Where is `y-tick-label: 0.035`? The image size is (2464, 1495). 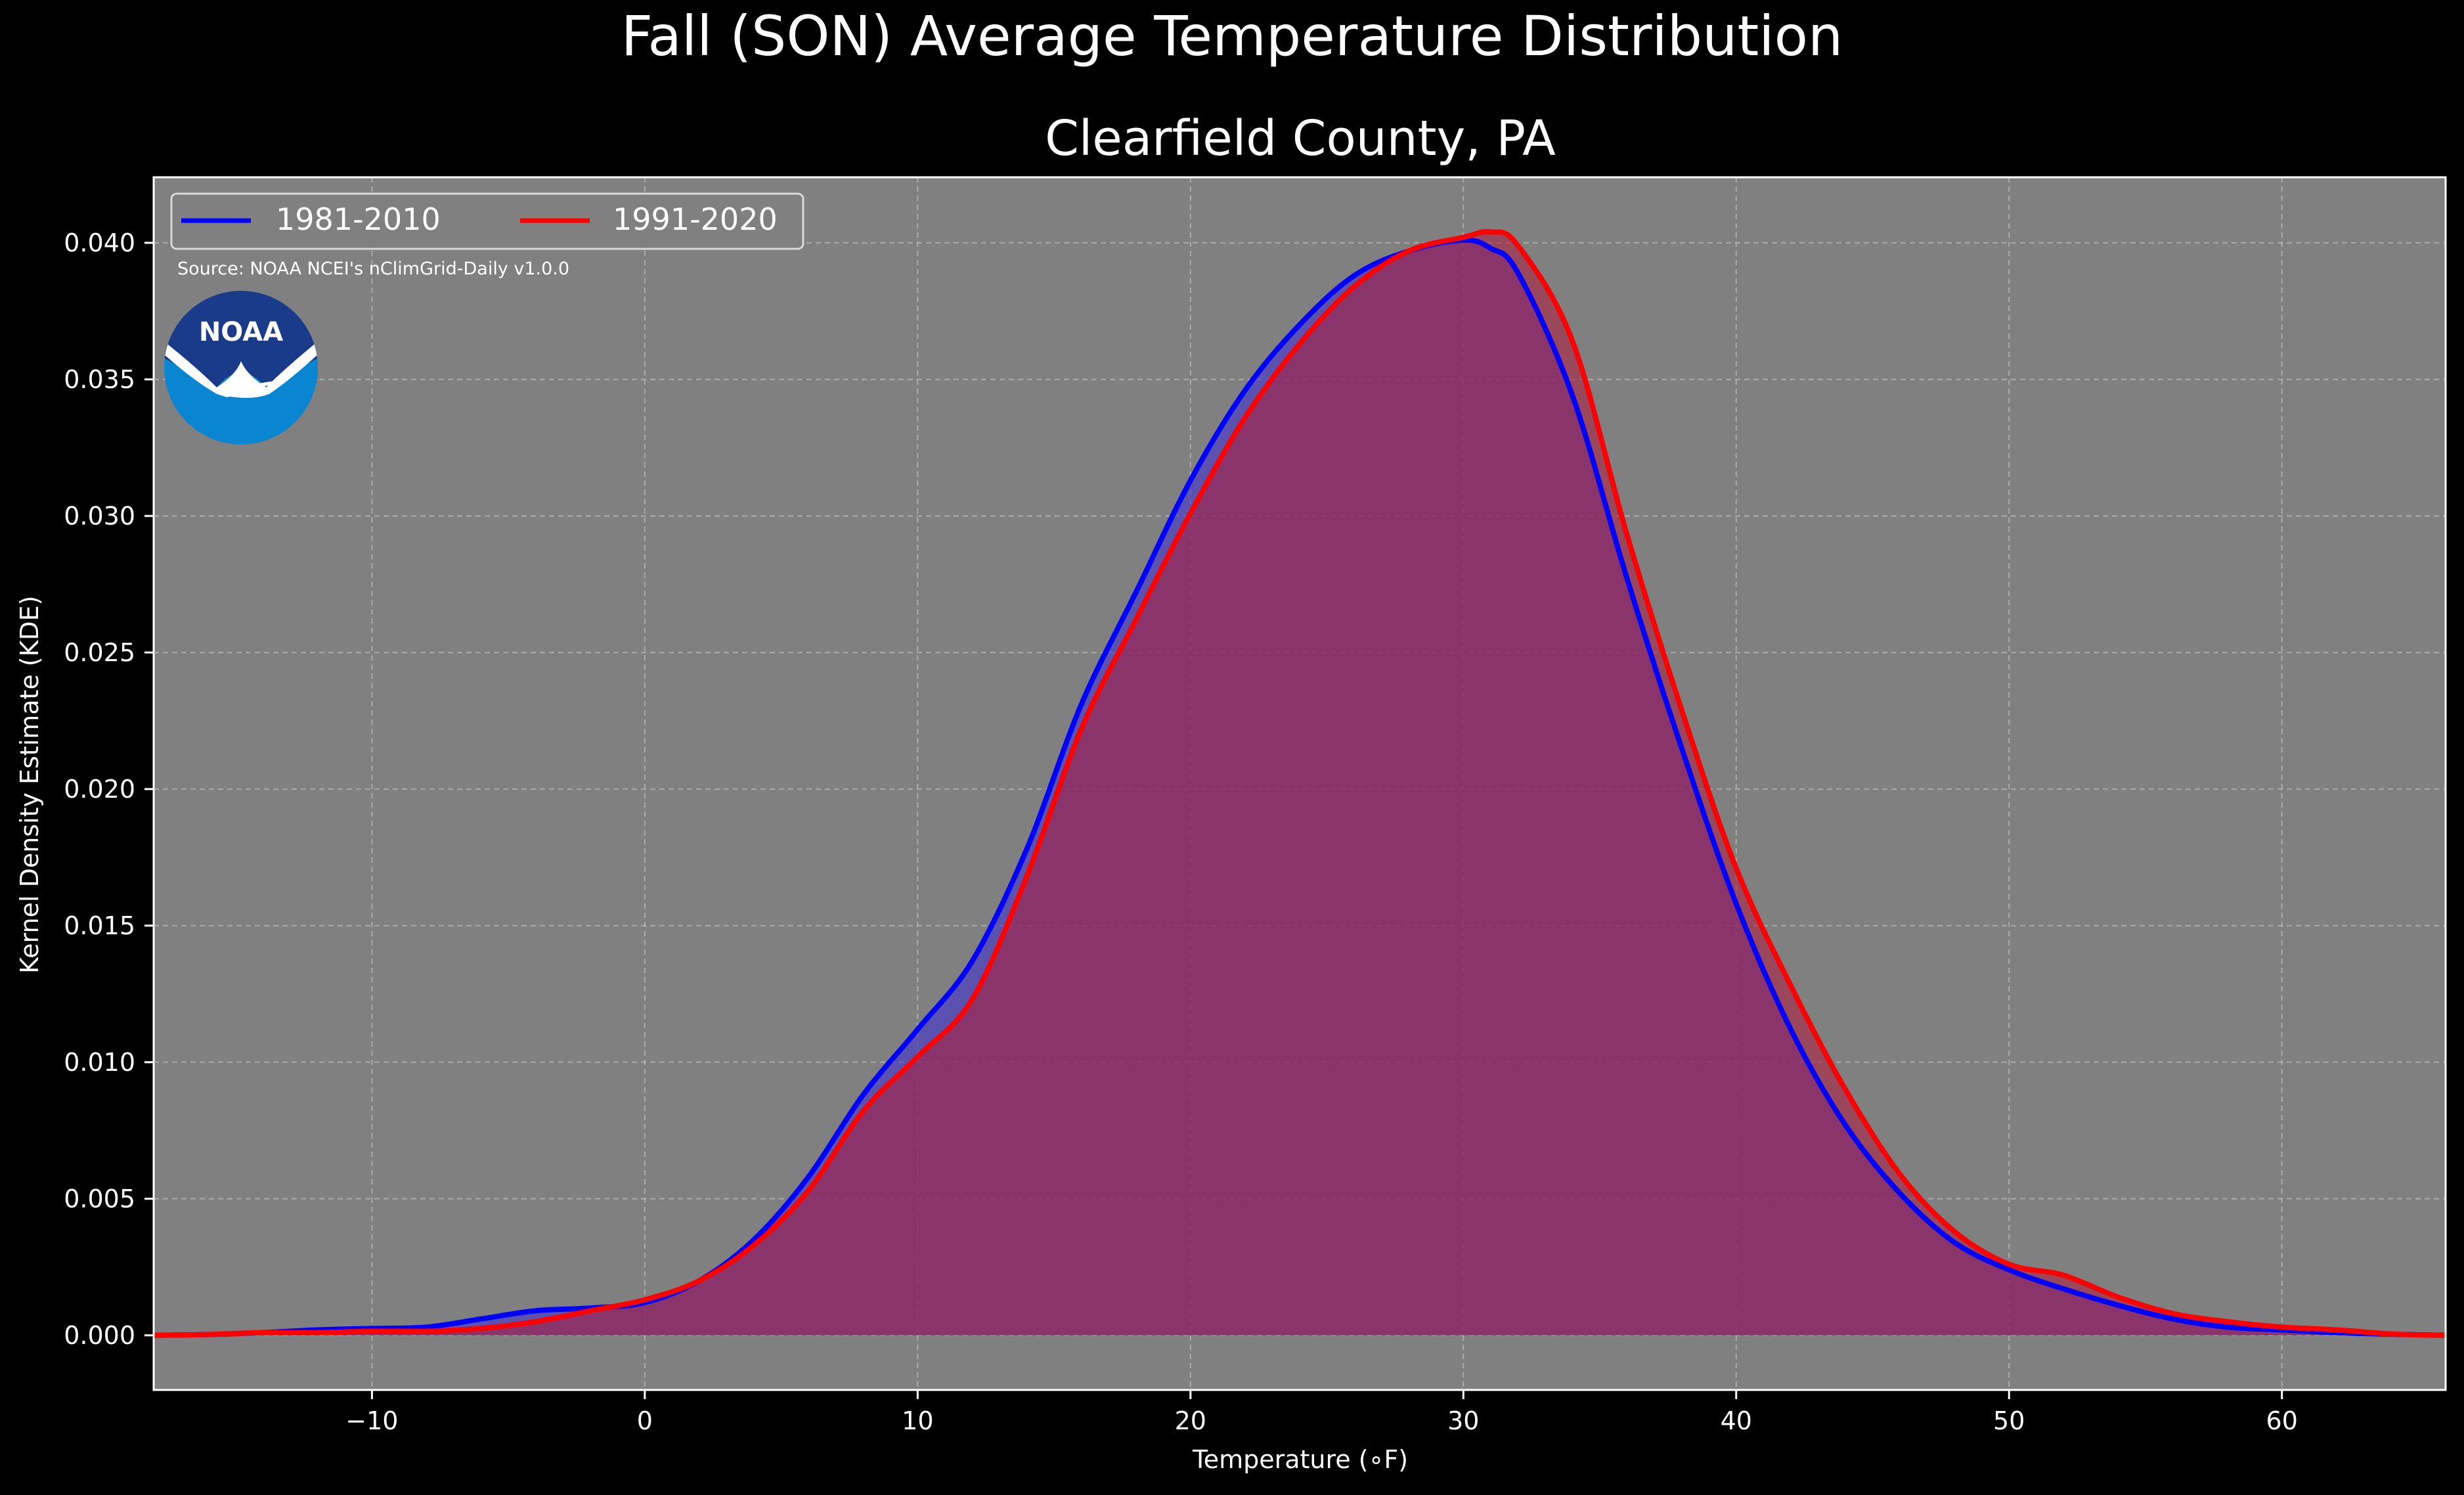 y-tick-label: 0.035 is located at coordinates (99, 379).